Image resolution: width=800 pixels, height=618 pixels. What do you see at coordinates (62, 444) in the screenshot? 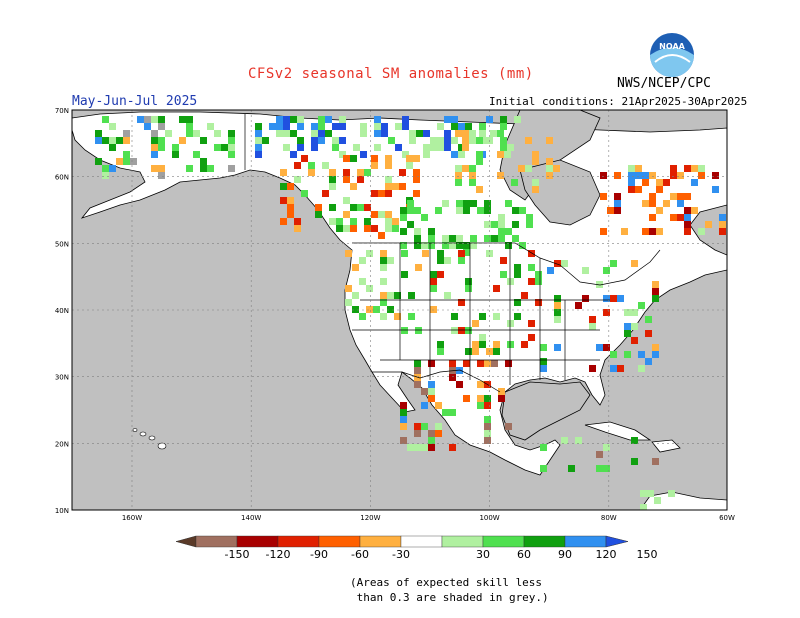
I see `lat-label: 20N` at bounding box center [62, 444].